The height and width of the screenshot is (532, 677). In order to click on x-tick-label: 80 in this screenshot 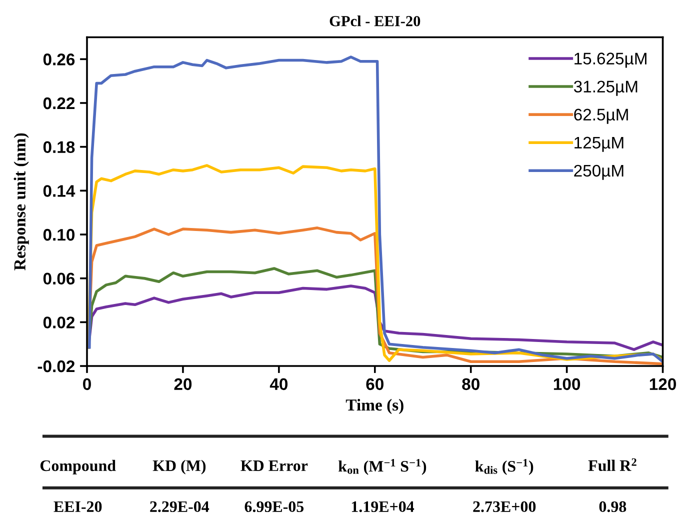, I will do `click(471, 384)`.